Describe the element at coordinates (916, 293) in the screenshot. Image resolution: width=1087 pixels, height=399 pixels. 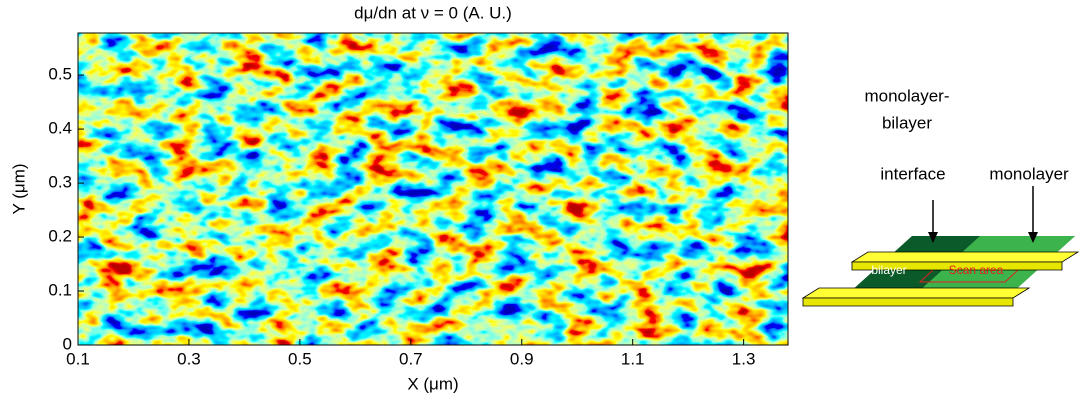
I see `contact-bottom` at that location.